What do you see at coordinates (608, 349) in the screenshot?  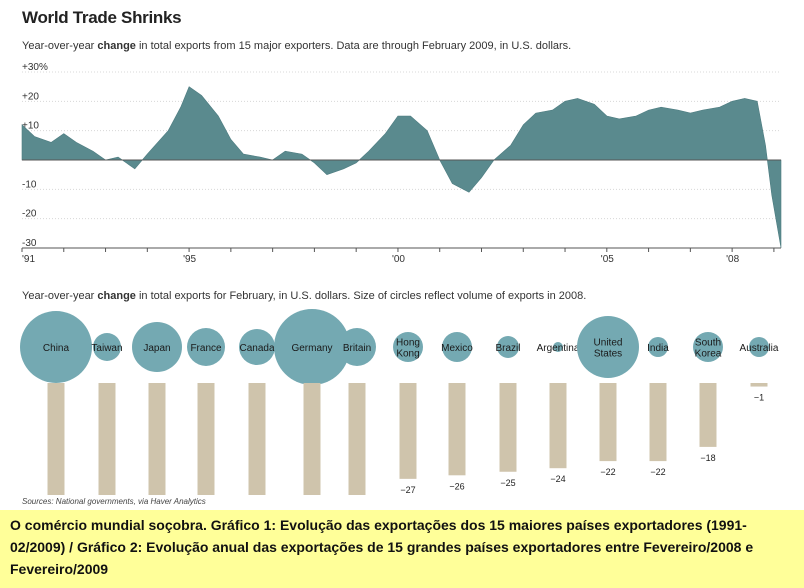 I see `country-label: United States` at bounding box center [608, 349].